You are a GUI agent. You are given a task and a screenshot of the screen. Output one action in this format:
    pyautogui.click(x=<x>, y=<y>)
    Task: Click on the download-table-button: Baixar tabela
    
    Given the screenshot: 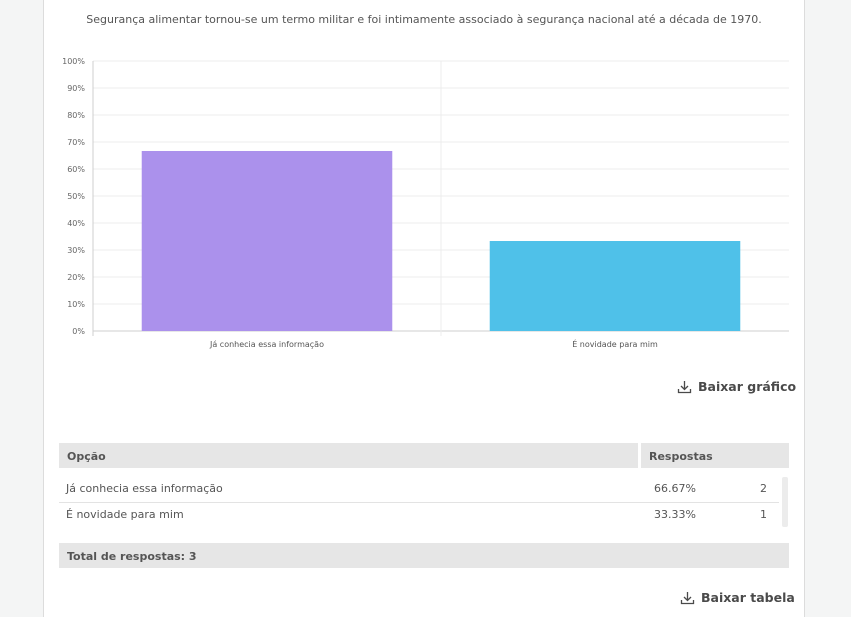 What is the action you would take?
    pyautogui.click(x=737, y=597)
    